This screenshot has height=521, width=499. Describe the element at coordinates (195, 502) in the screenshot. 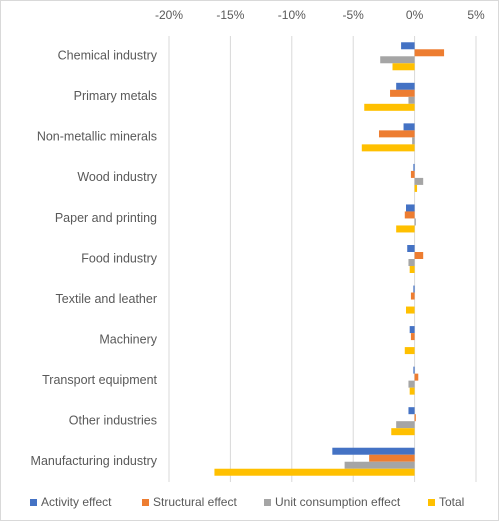

I see `legend-label: Structural effect` at that location.